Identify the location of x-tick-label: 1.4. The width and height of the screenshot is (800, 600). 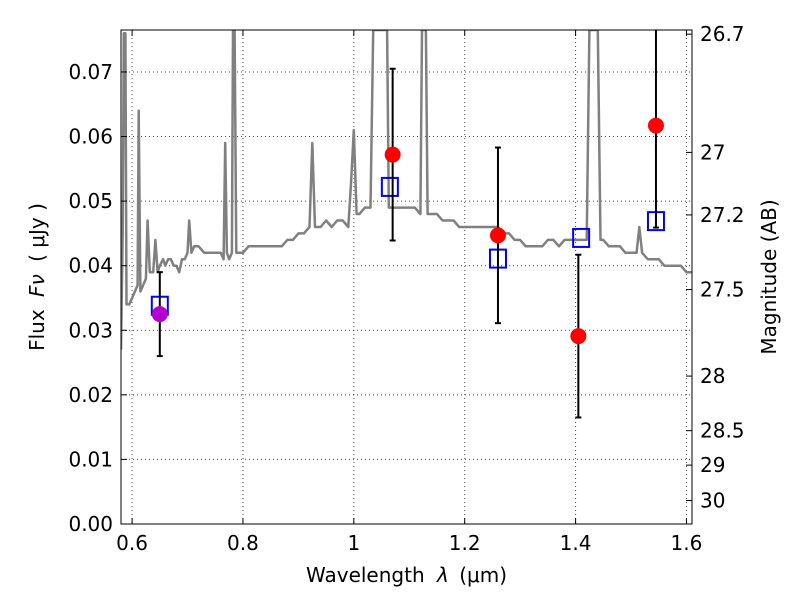
(576, 543).